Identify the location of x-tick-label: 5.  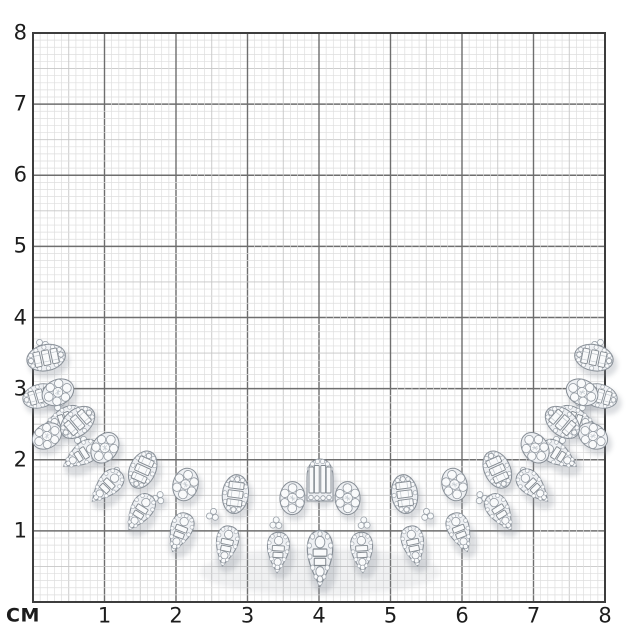
(390, 615).